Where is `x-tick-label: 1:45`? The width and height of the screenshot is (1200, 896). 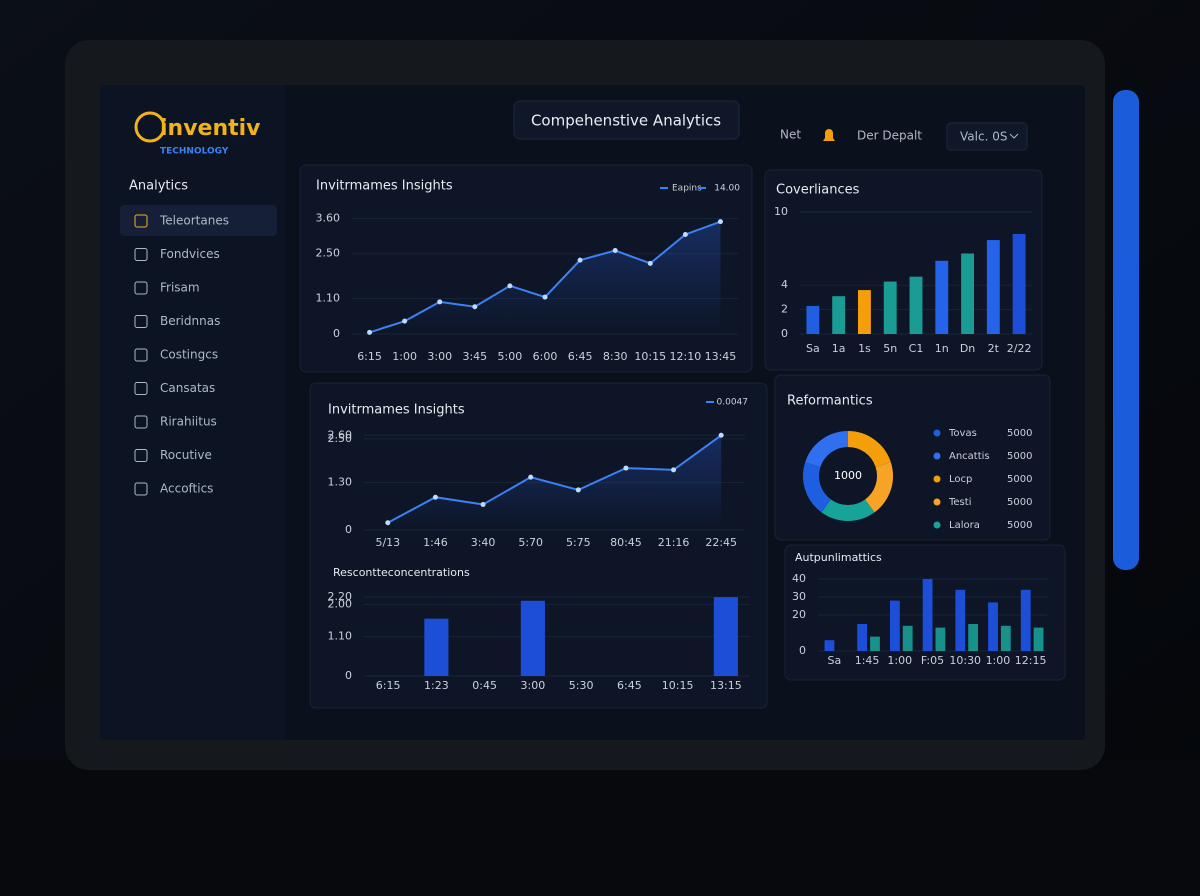
x-tick-label: 1:45 is located at coordinates (867, 660).